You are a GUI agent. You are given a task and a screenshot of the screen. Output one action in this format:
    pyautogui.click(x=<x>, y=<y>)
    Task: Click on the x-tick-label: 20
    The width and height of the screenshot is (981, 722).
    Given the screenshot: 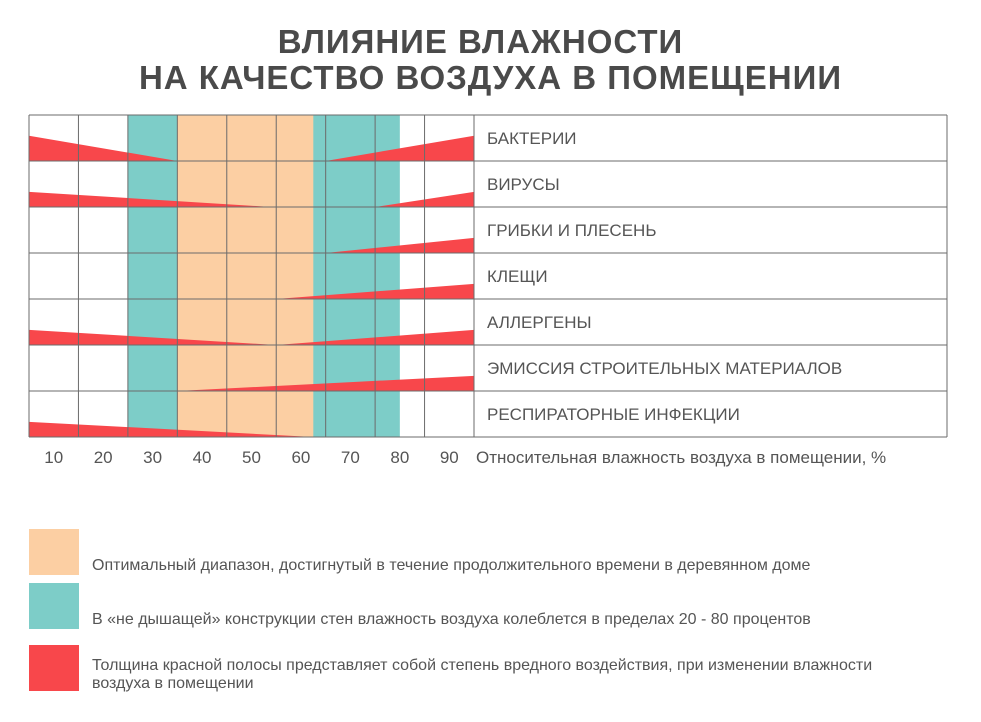 What is the action you would take?
    pyautogui.click(x=103, y=457)
    